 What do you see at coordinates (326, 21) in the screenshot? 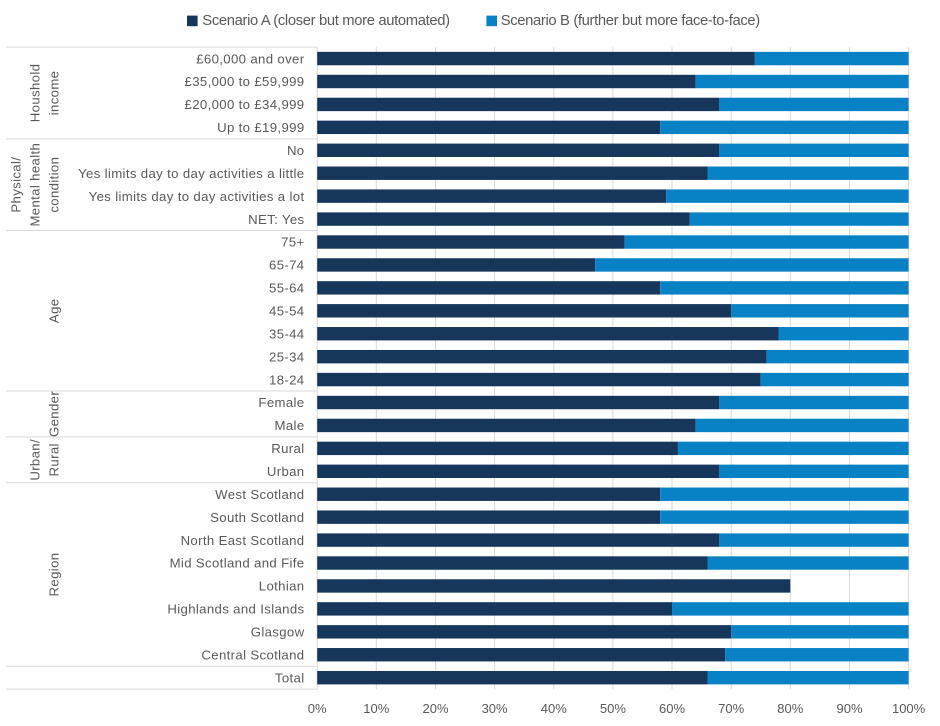
I see `svg-text:Scenario A (closer but more au: Scenario A (closer but more automated)` at bounding box center [326, 21].